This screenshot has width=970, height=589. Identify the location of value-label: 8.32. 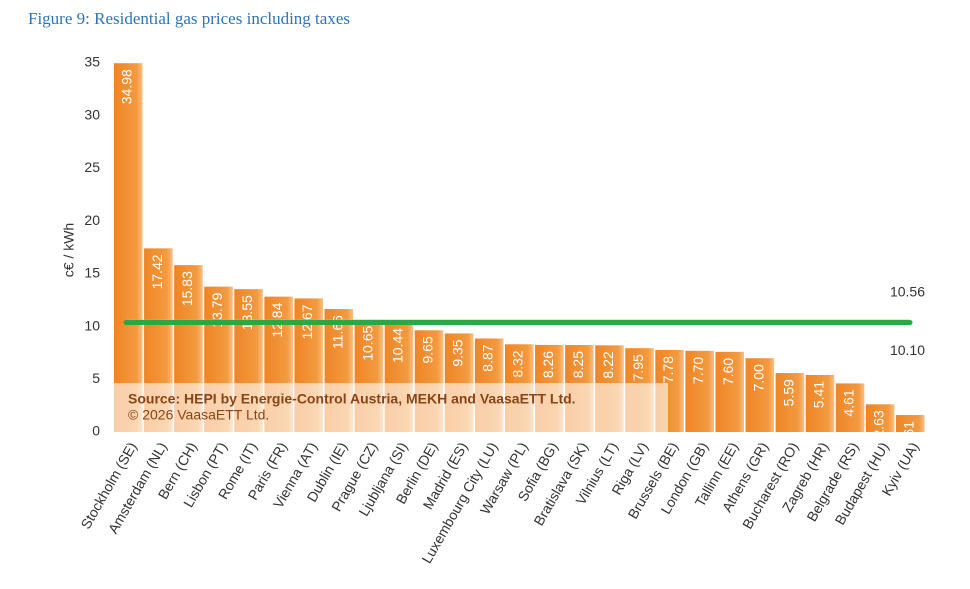
(518, 363).